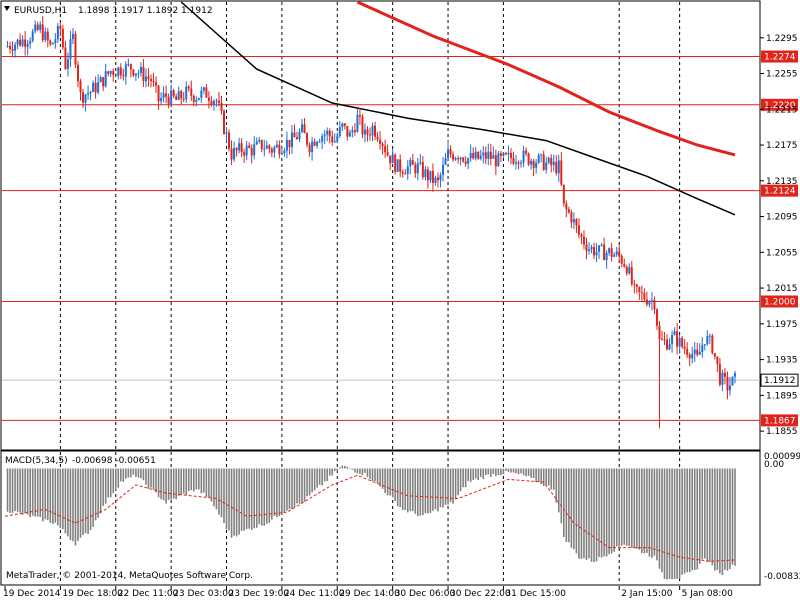 The width and height of the screenshot is (800, 600). I want to click on time-tick-label: 23 Dec 19:00, so click(259, 594).